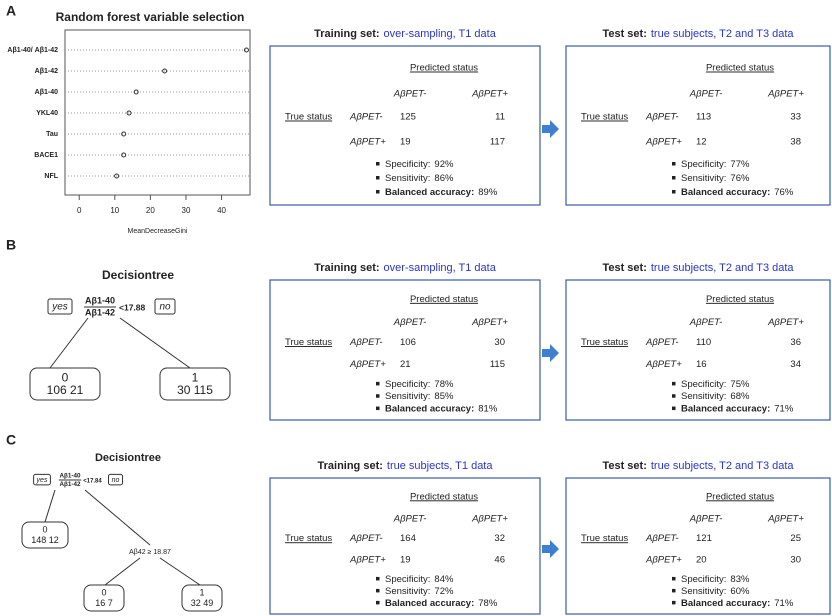  Describe the element at coordinates (201, 593) in the screenshot. I see `tree-text: 1` at that location.